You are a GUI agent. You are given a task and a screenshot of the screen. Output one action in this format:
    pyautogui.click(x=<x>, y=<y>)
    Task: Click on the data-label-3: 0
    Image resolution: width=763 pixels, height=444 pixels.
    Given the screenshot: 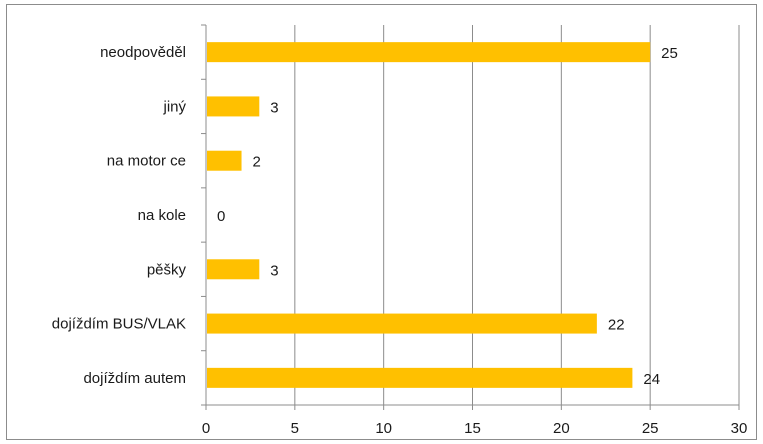 What is the action you would take?
    pyautogui.click(x=221, y=216)
    